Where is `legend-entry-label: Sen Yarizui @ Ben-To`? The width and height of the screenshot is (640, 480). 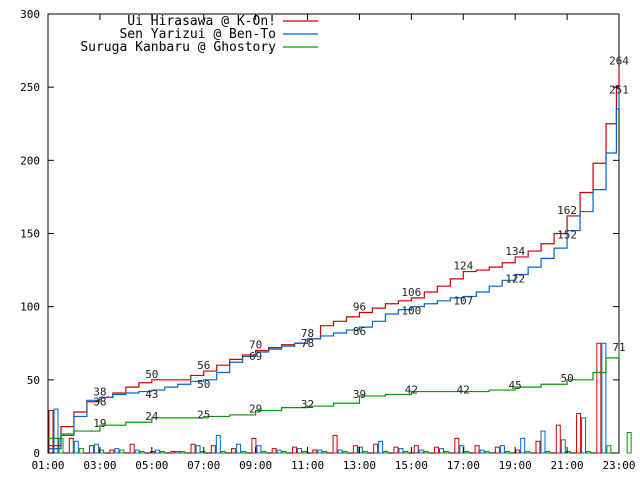
legend-entry-label: Sen Yarizui @ Ben-To is located at coordinates (197, 34).